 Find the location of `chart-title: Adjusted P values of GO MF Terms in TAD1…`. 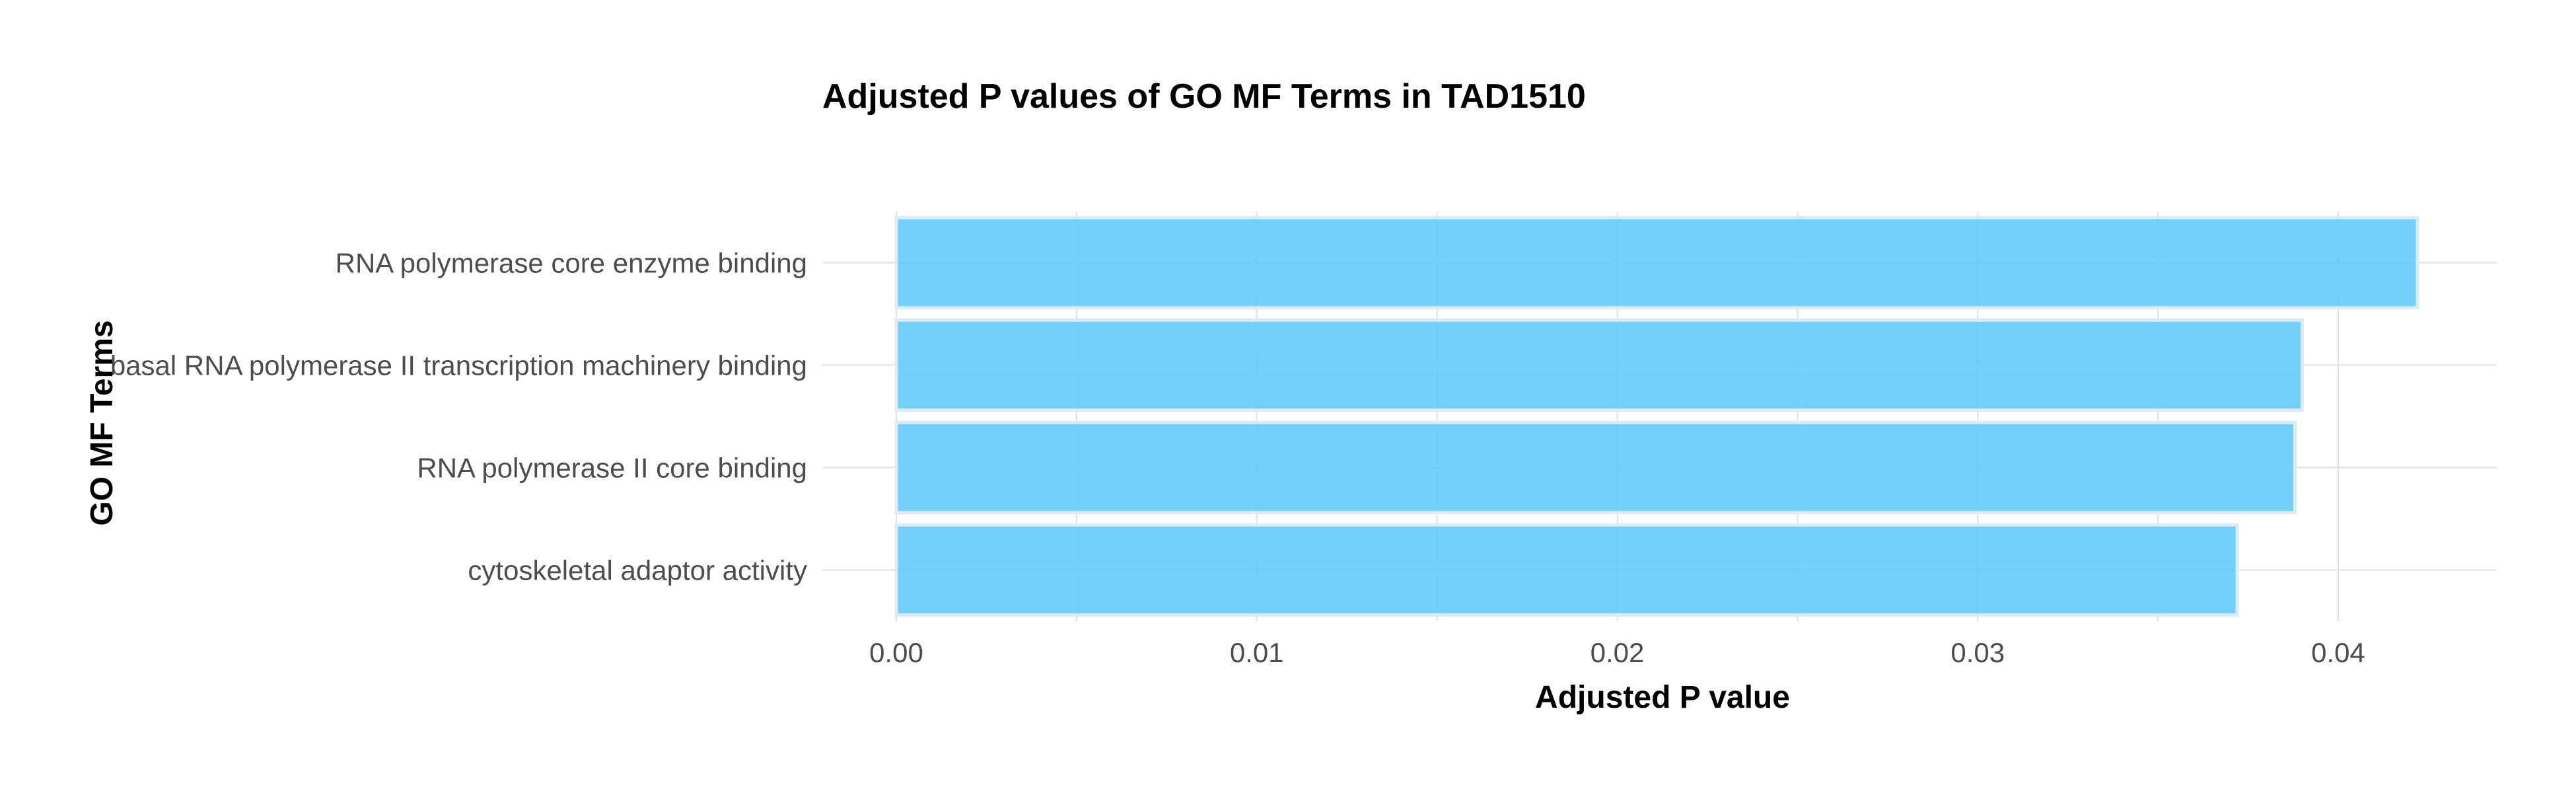

chart-title: Adjusted P values of GO MF Terms in TAD1… is located at coordinates (1204, 97).